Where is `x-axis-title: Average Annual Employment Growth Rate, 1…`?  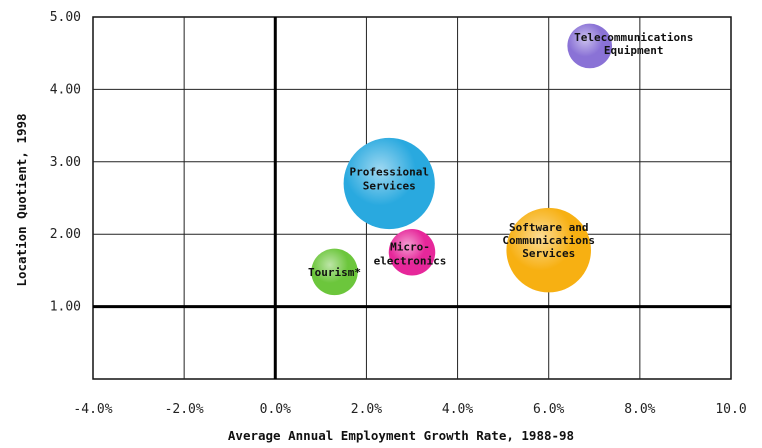
x-axis-title: Average Annual Employment Growth Rate, 1… is located at coordinates (401, 435).